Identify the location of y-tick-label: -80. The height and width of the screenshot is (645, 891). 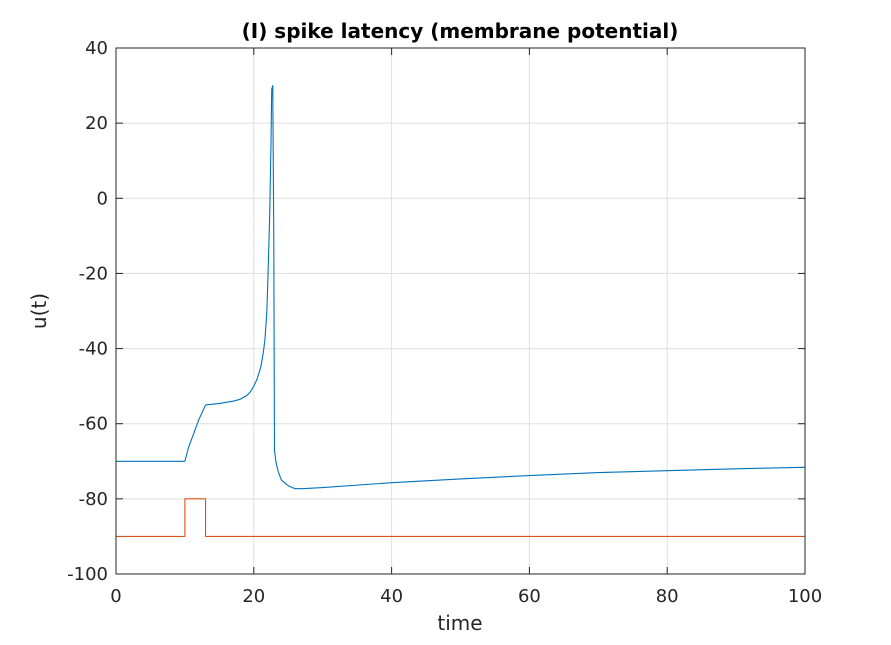
(93, 499).